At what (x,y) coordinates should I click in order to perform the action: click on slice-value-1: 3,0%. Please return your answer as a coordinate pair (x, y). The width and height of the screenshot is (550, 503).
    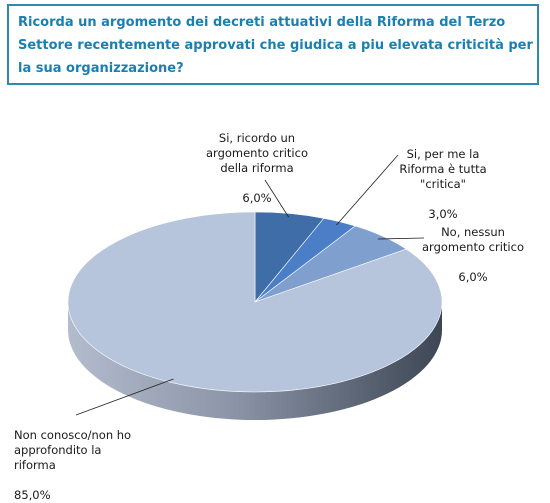
    Looking at the image, I should click on (443, 214).